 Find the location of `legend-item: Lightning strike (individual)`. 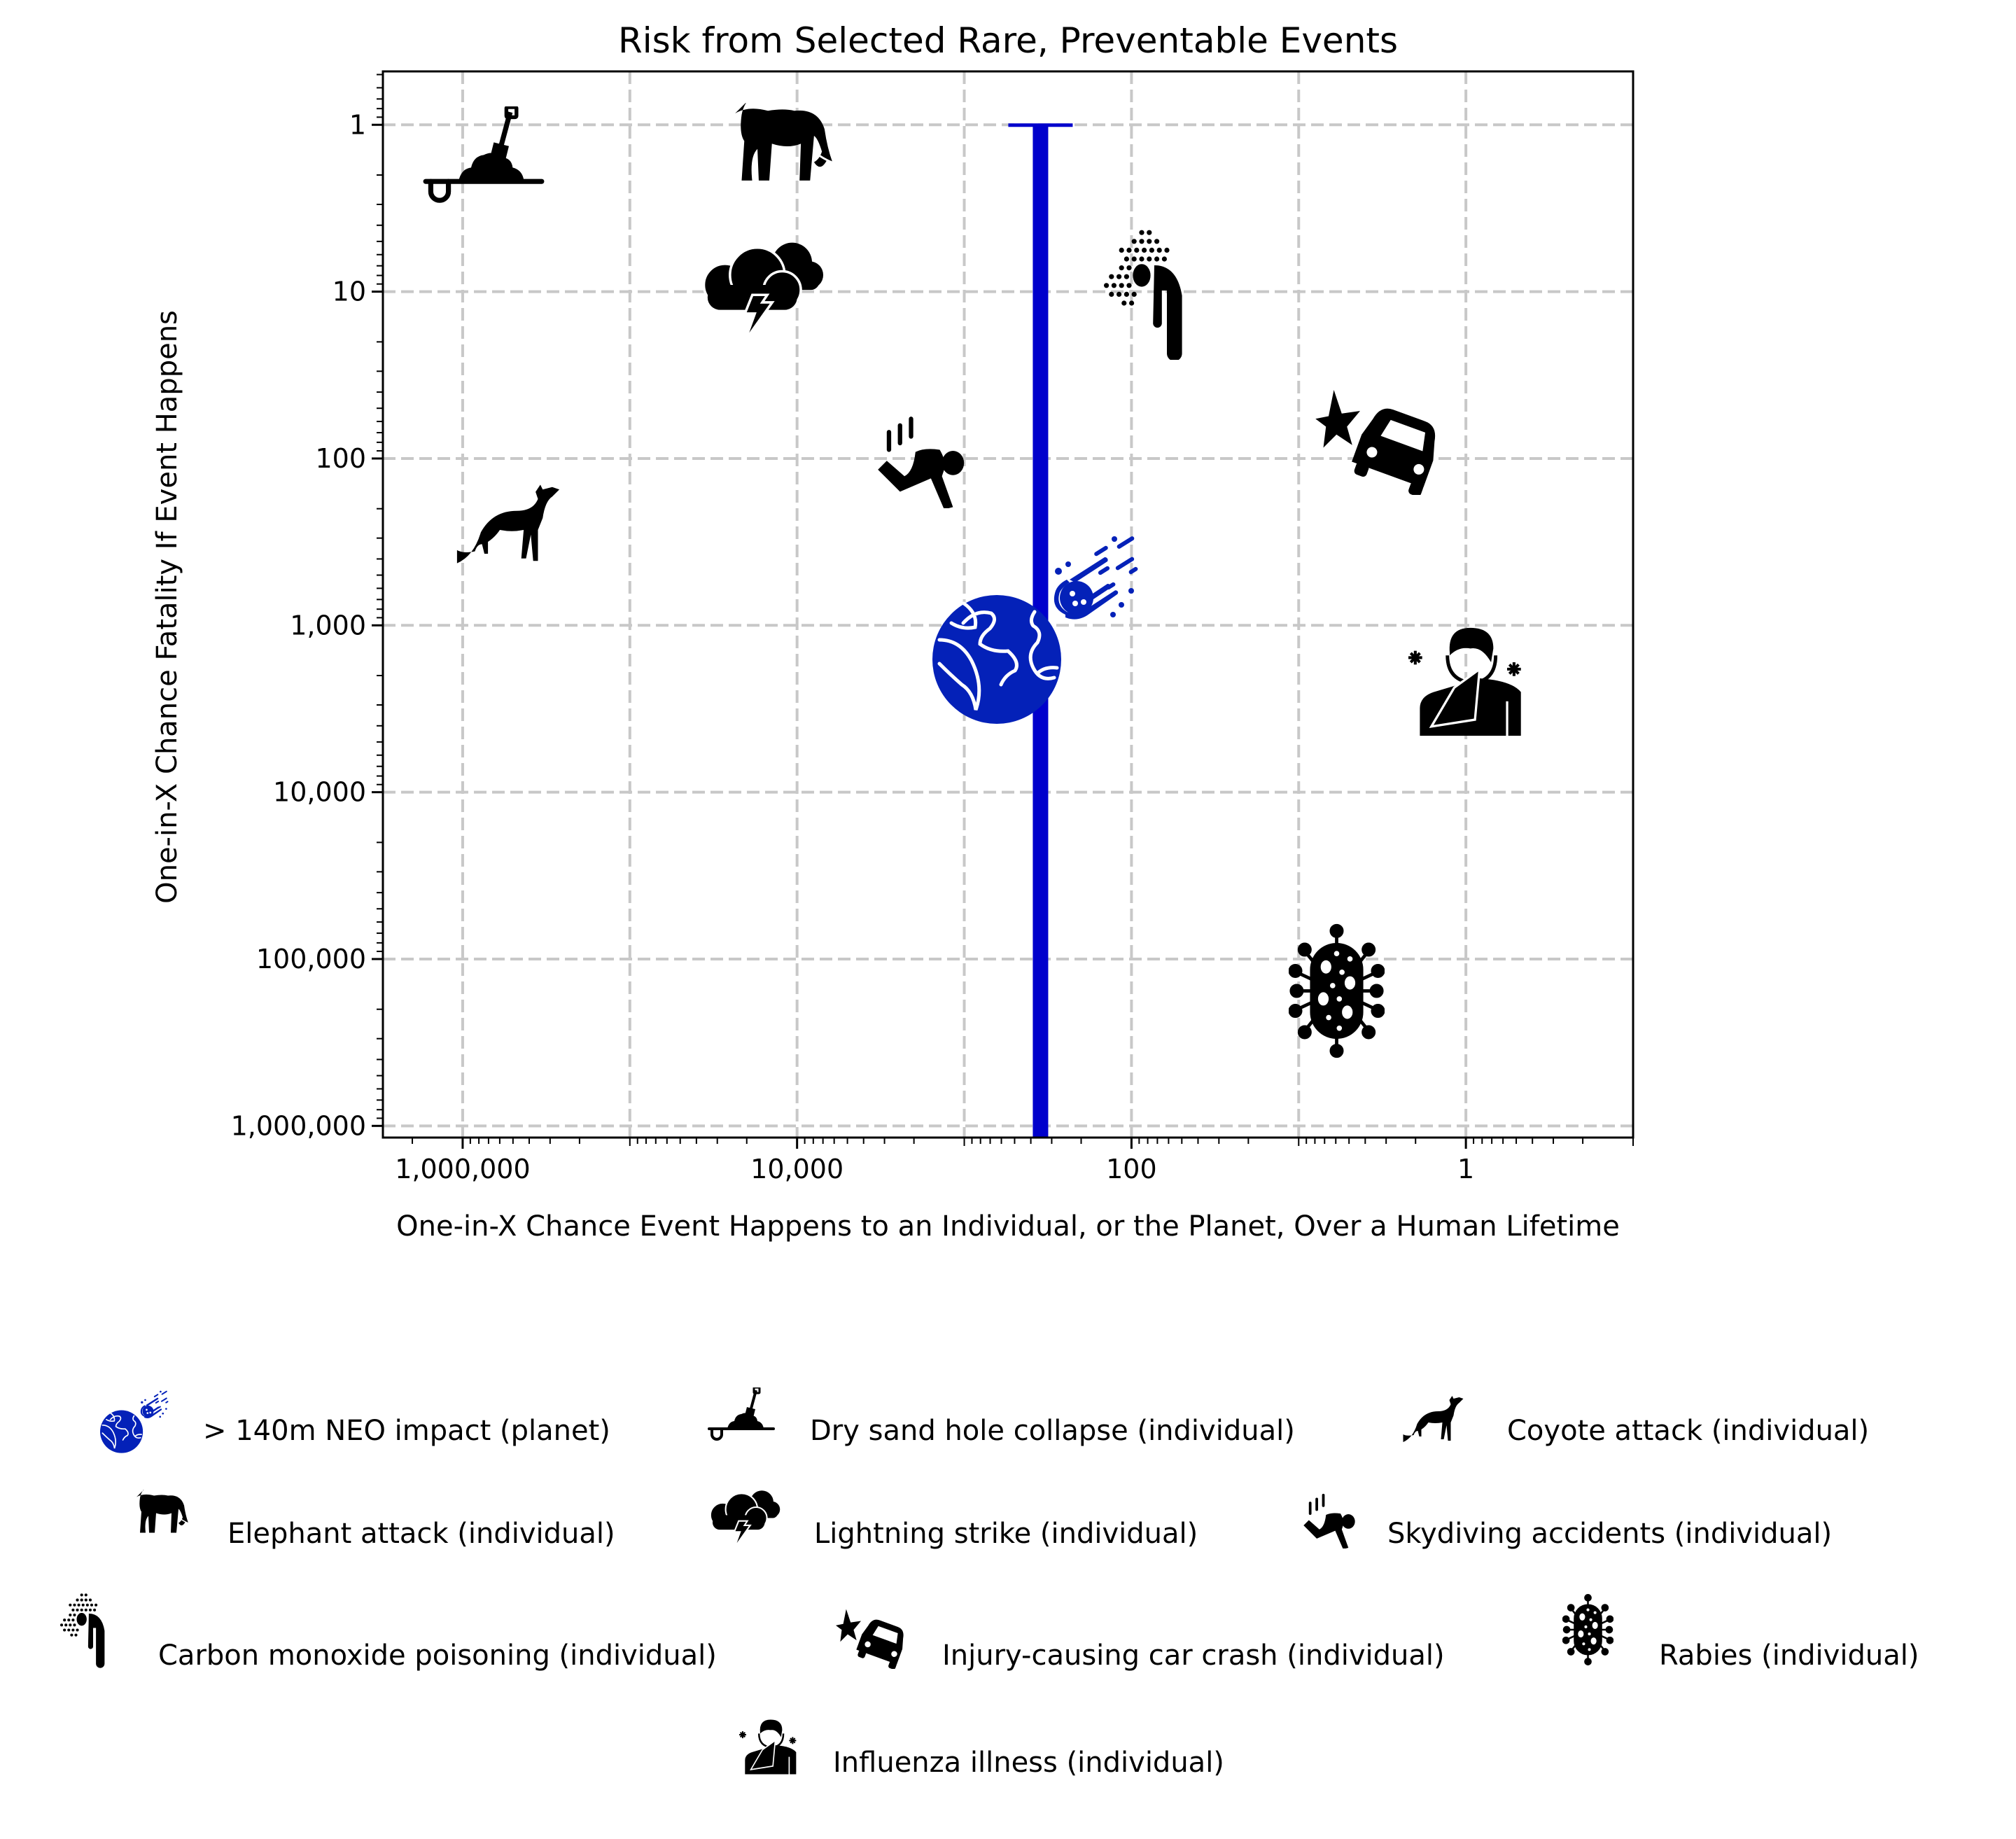

legend-item: Lightning strike (individual) is located at coordinates (953, 1520).